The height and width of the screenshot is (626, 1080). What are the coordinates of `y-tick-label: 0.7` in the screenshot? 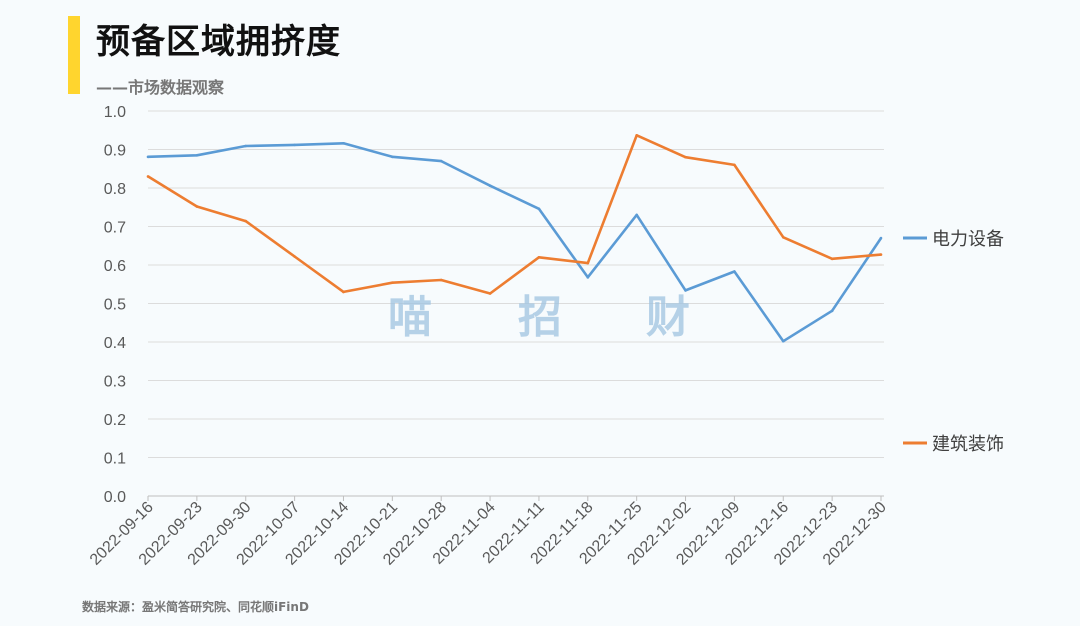 It's located at (115, 228).